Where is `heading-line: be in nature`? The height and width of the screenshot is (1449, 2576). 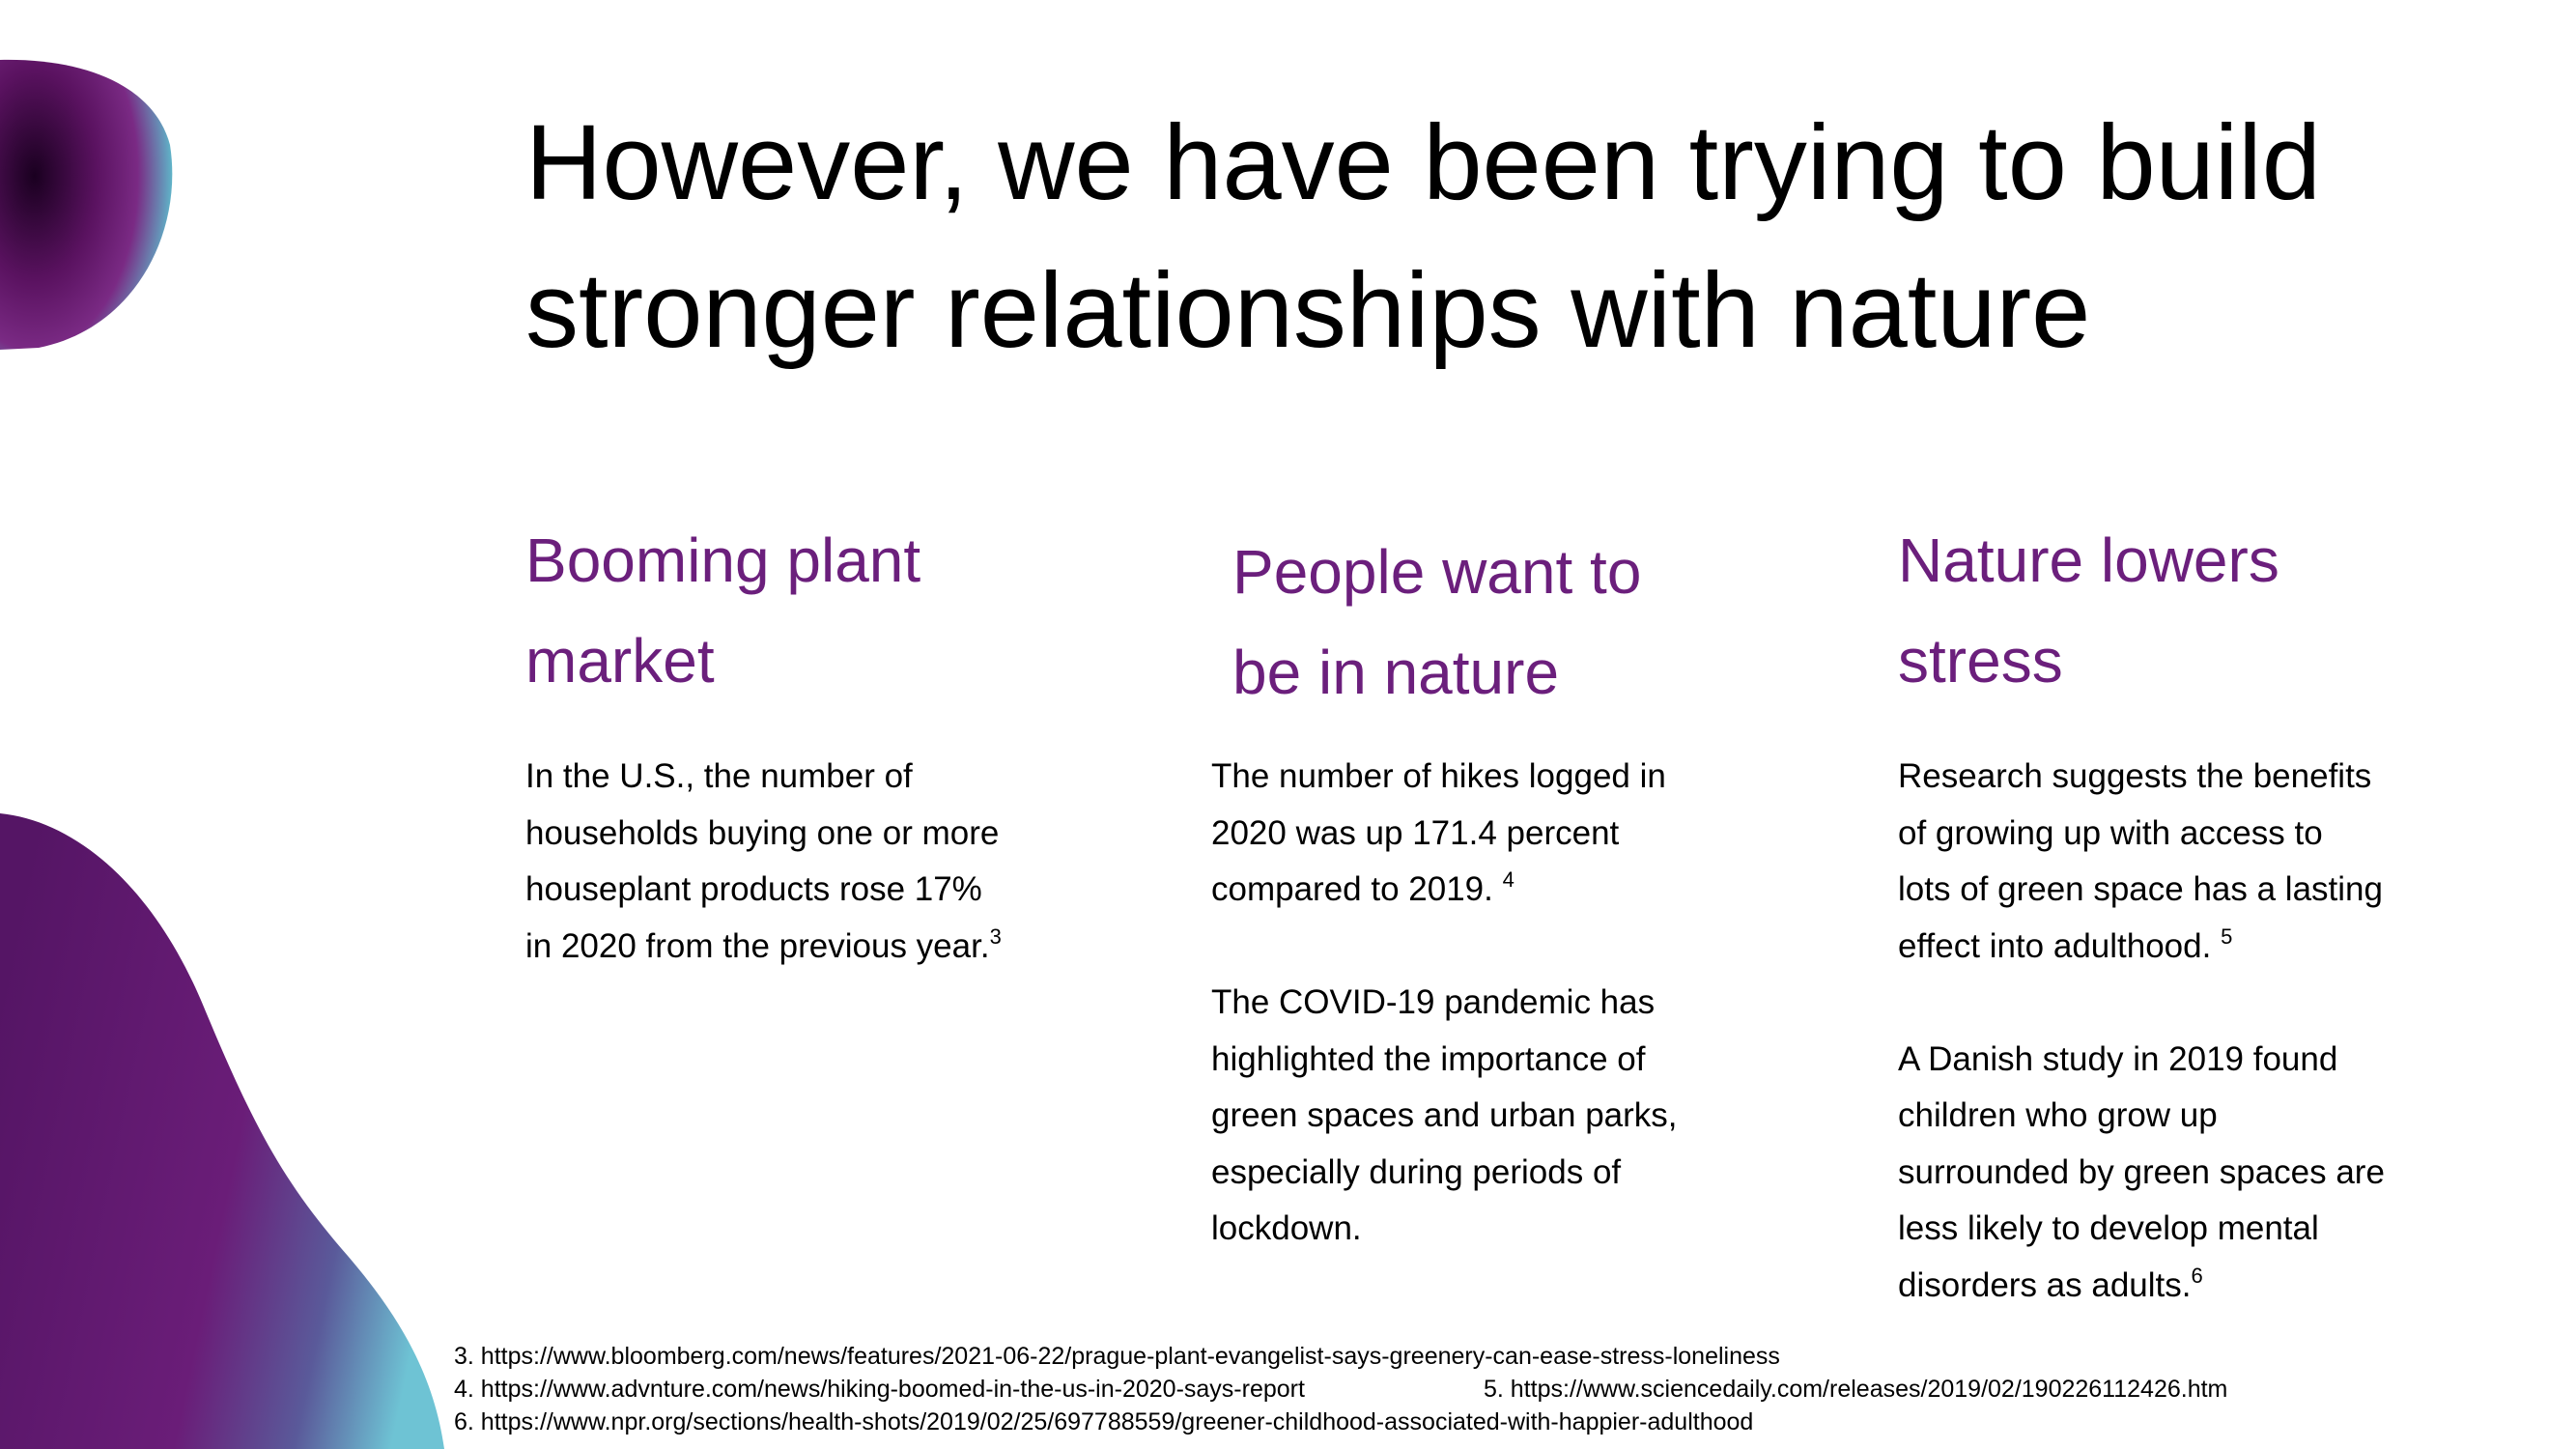
heading-line: be in nature is located at coordinates (1396, 672).